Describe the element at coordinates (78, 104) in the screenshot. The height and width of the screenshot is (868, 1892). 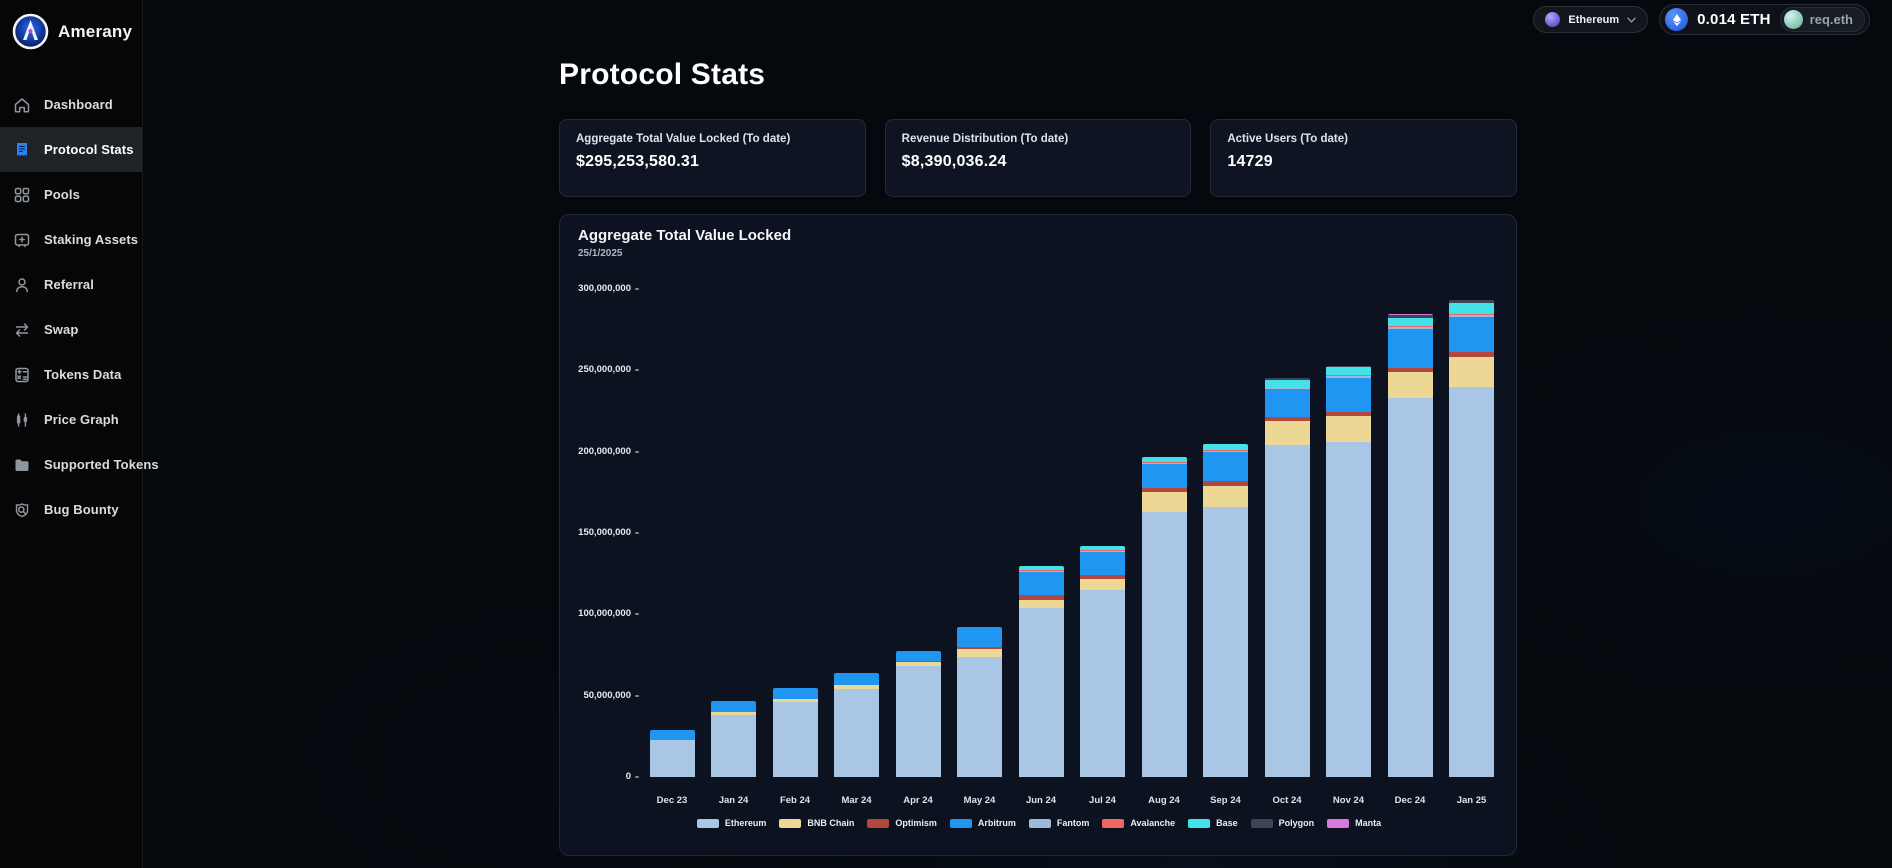
I see `sidebar-item-label: Dashboard` at that location.